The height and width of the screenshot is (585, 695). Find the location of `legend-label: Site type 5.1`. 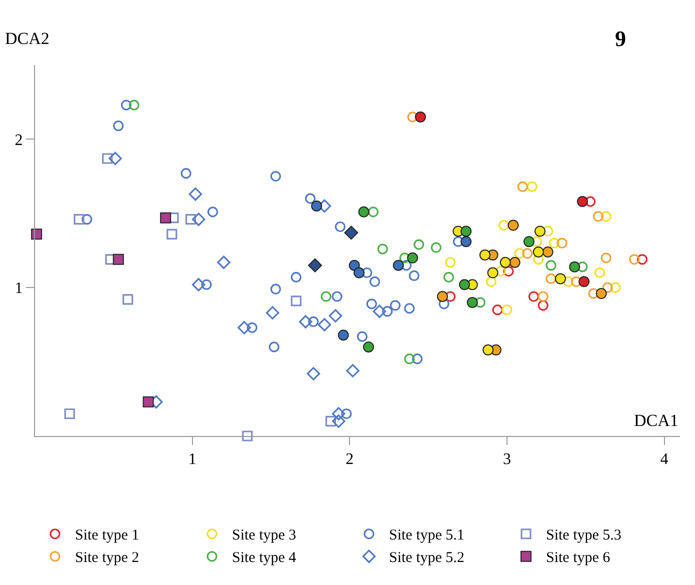

legend-label: Site type 5.1 is located at coordinates (426, 536).